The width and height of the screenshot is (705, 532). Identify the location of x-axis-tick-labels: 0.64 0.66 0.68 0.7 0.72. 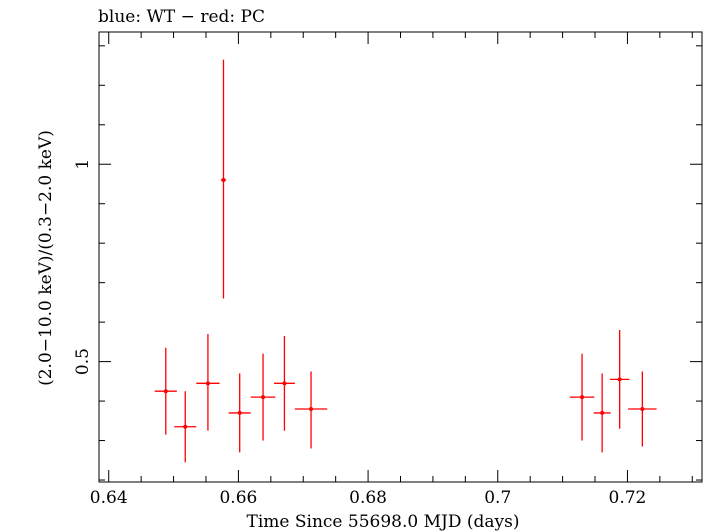
(368, 498).